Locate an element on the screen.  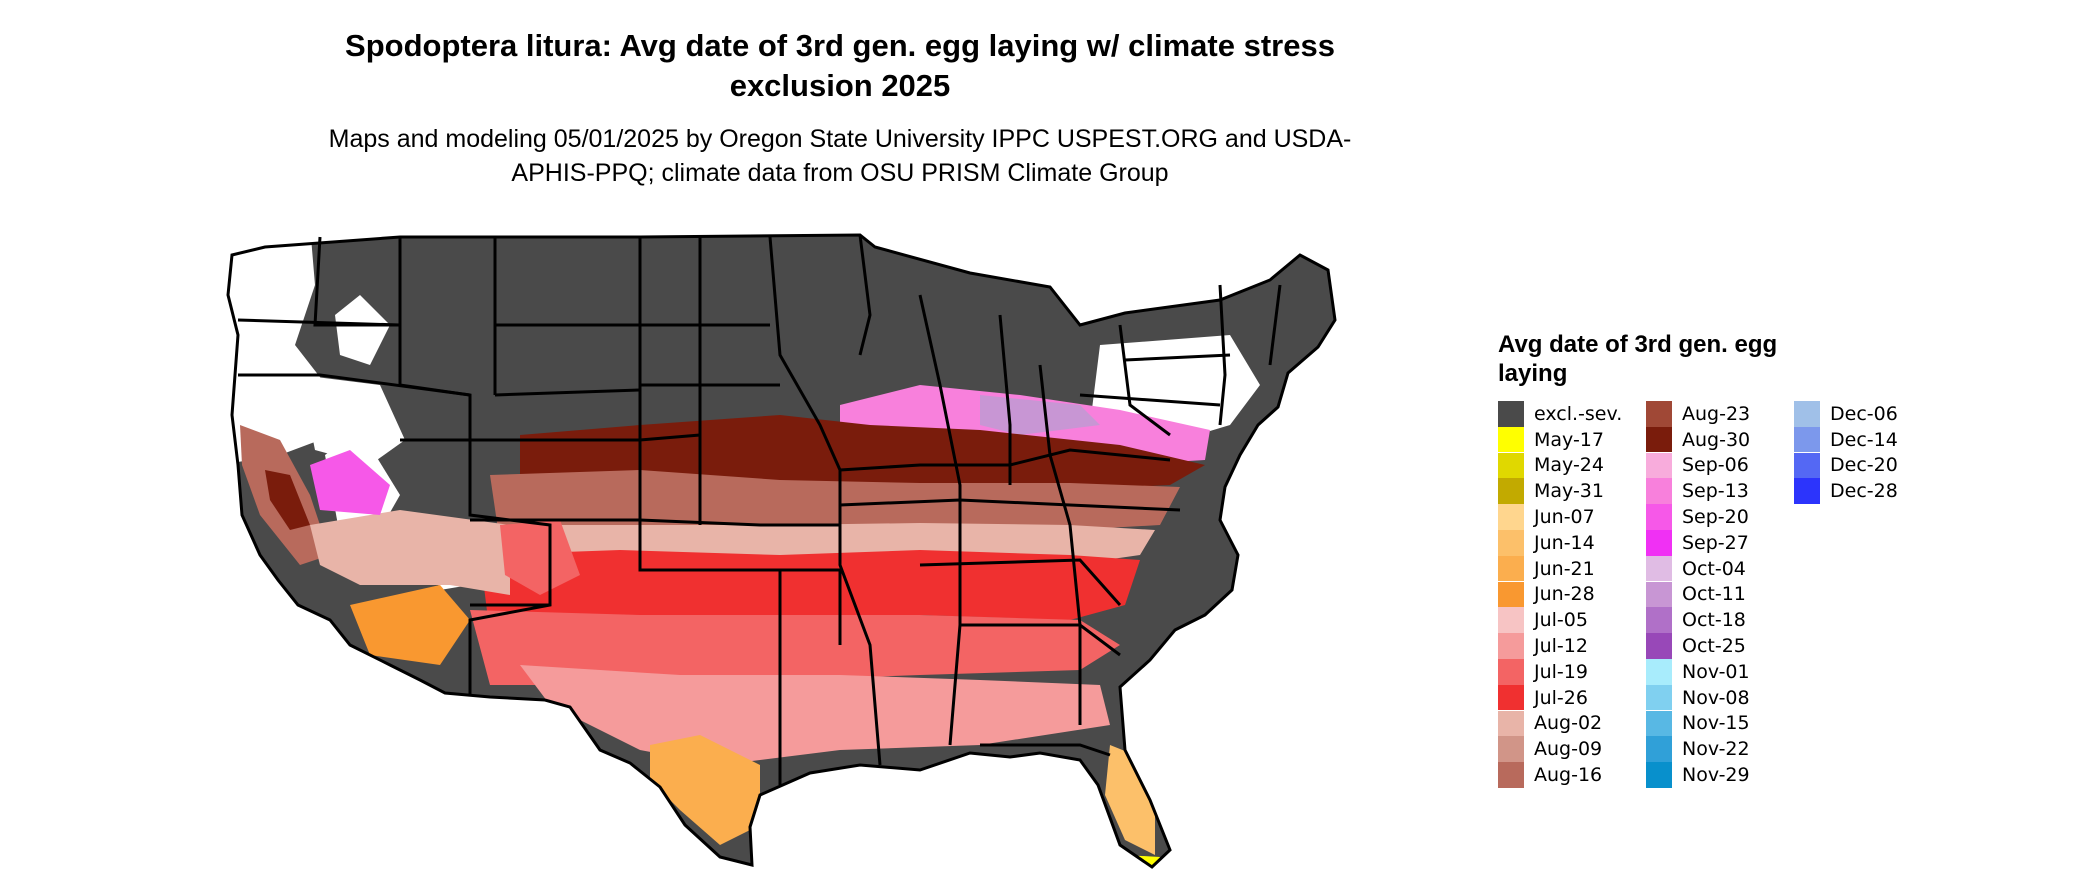
legend-item: Nov-15 is located at coordinates (1698, 723).